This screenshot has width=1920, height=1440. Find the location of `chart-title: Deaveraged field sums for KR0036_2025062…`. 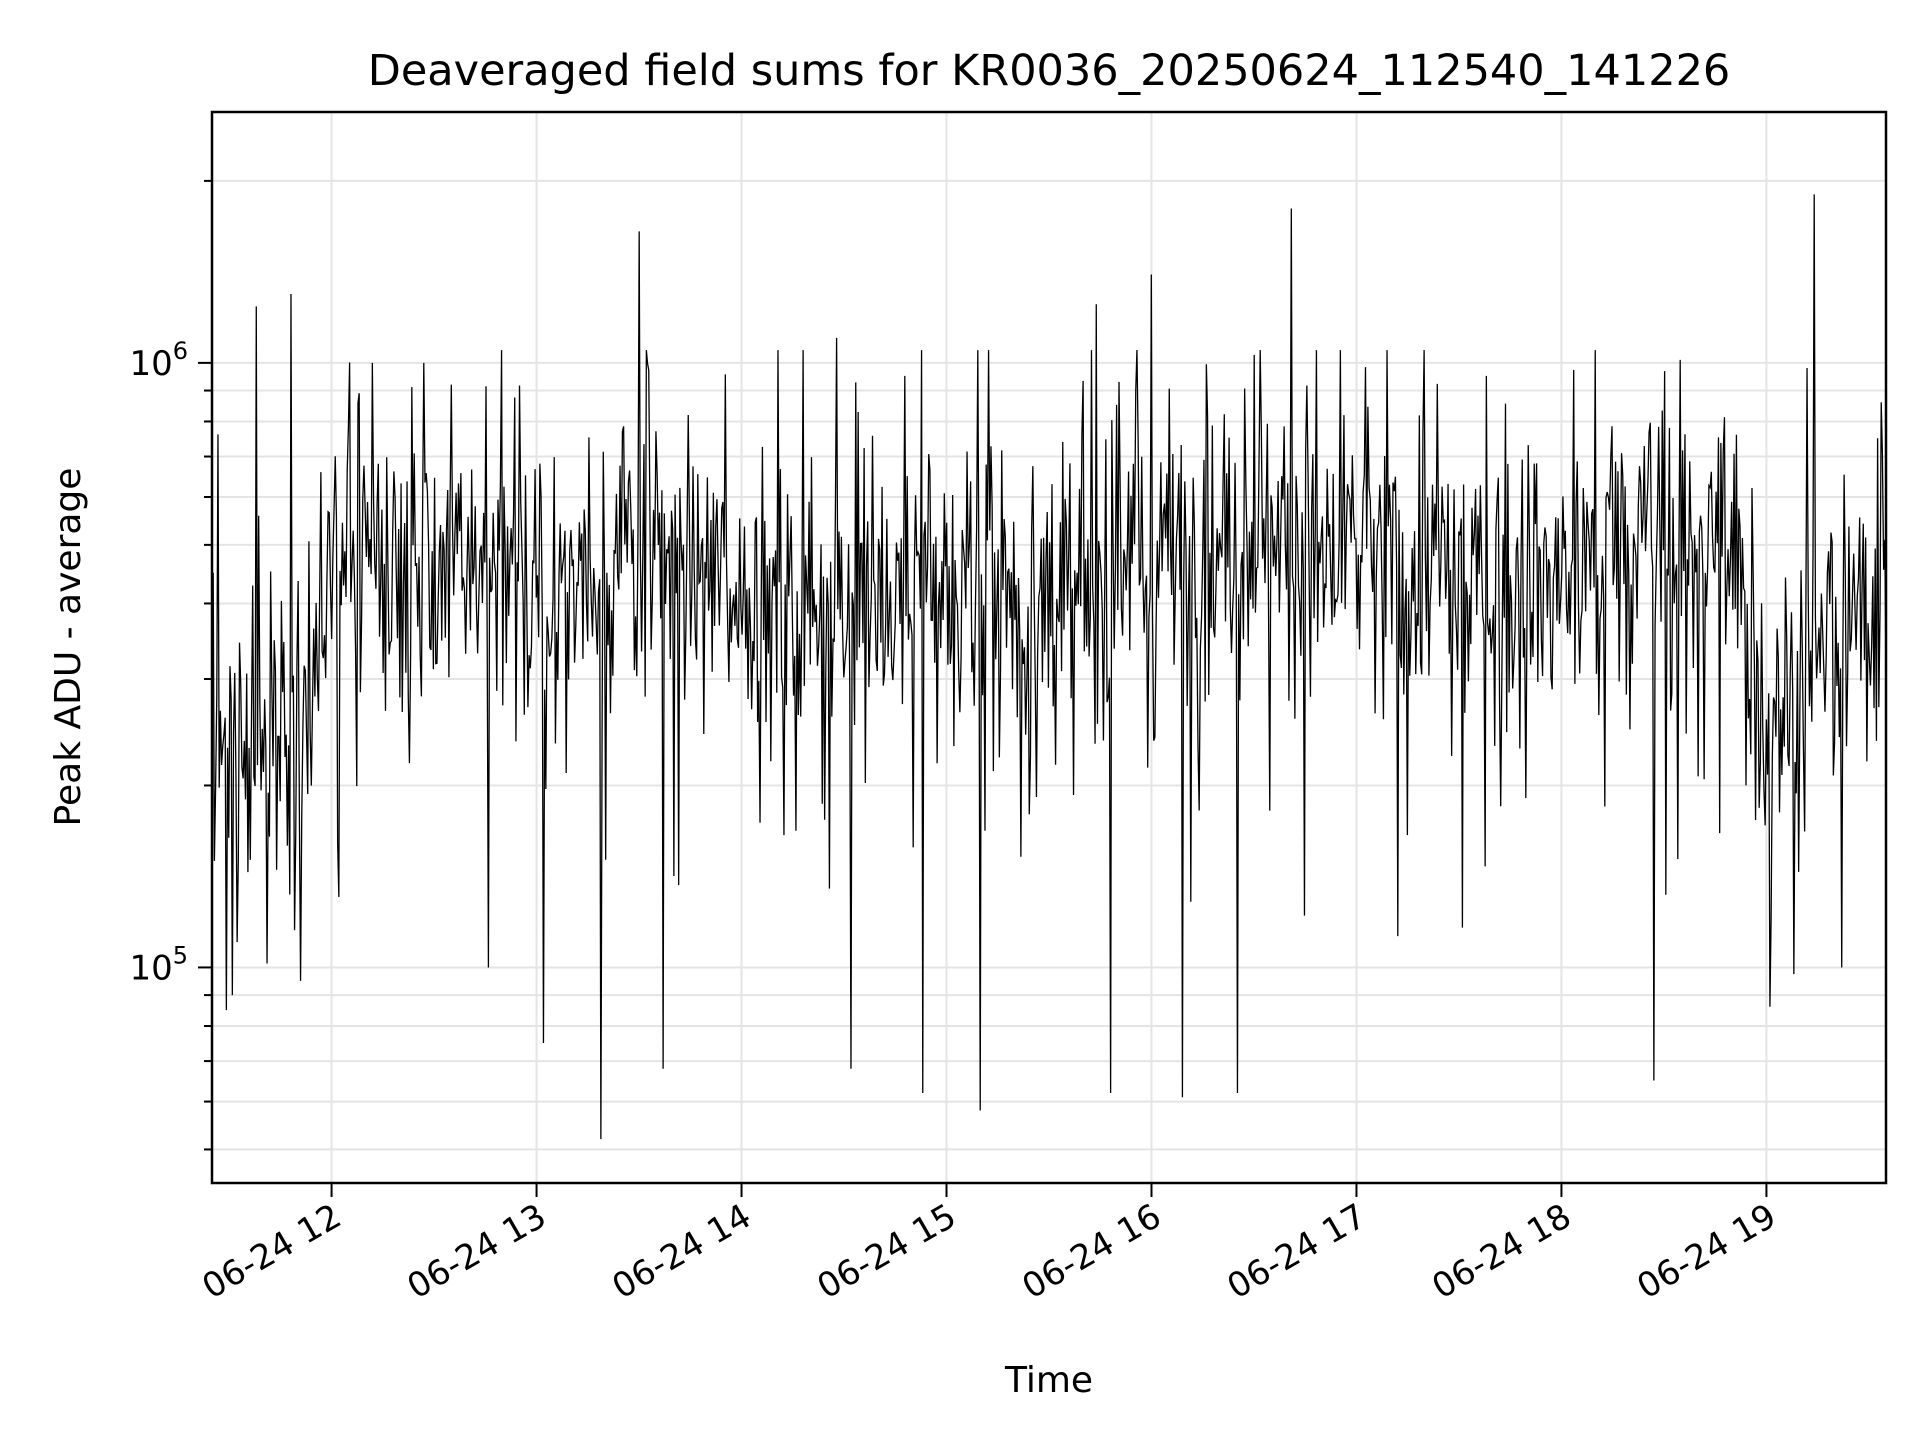

chart-title: Deaveraged field sums for KR0036_2025062… is located at coordinates (1049, 71).